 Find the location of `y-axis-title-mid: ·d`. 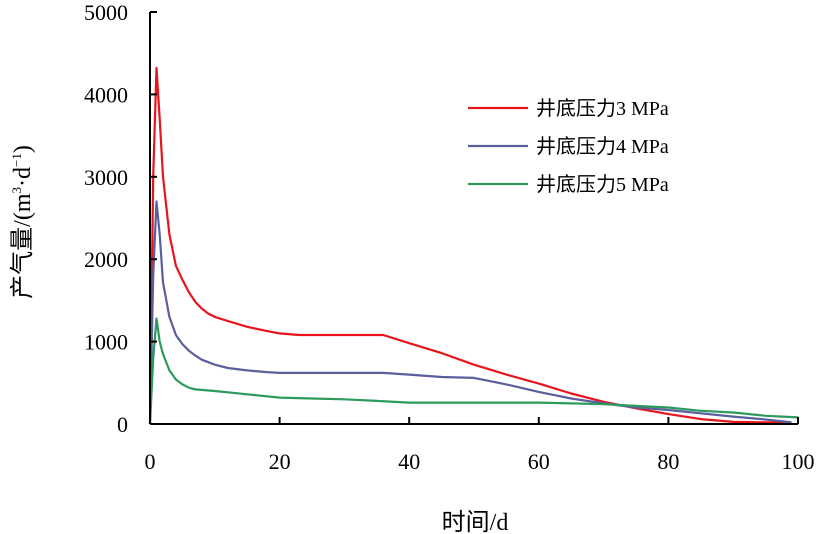

y-axis-title-mid: ·d is located at coordinates (23, 177).